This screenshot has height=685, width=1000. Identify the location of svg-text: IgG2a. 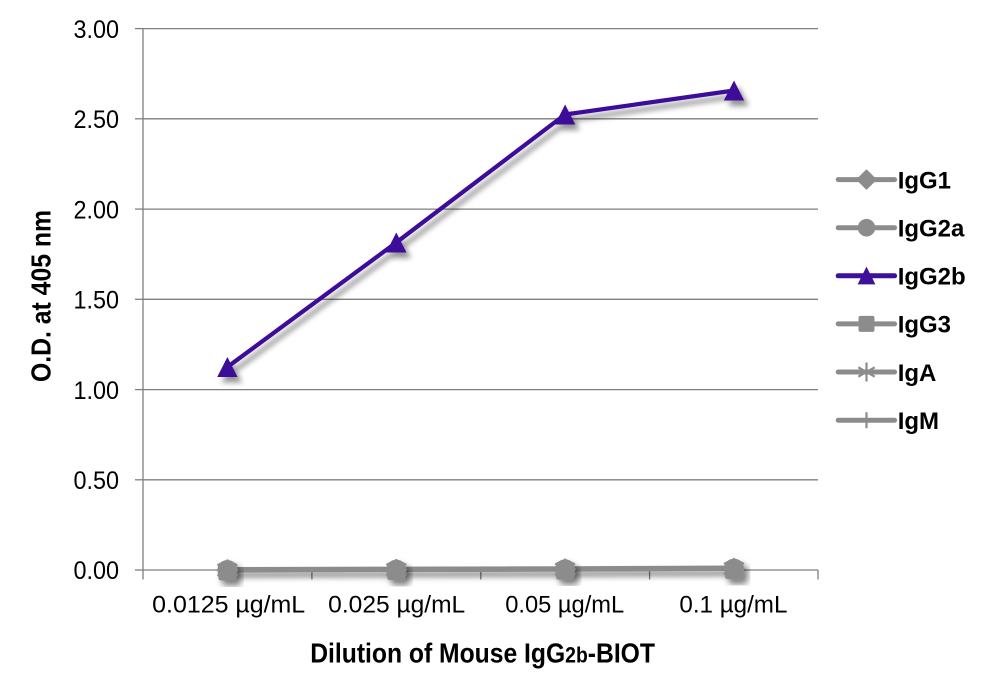
(931, 229).